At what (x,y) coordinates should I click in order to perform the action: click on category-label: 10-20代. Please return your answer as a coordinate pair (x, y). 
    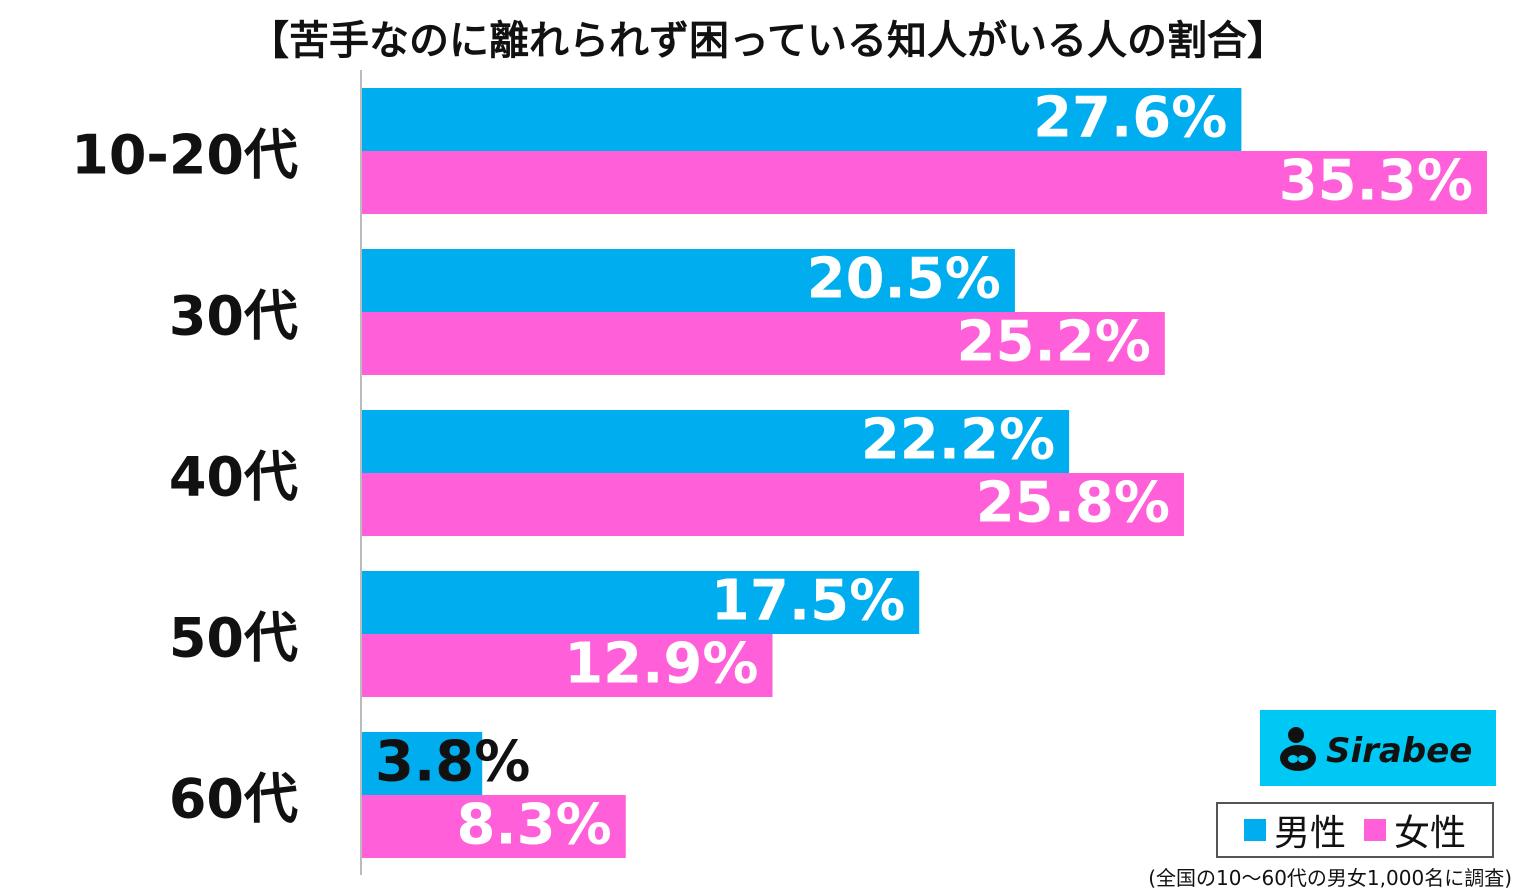
    Looking at the image, I should click on (184, 155).